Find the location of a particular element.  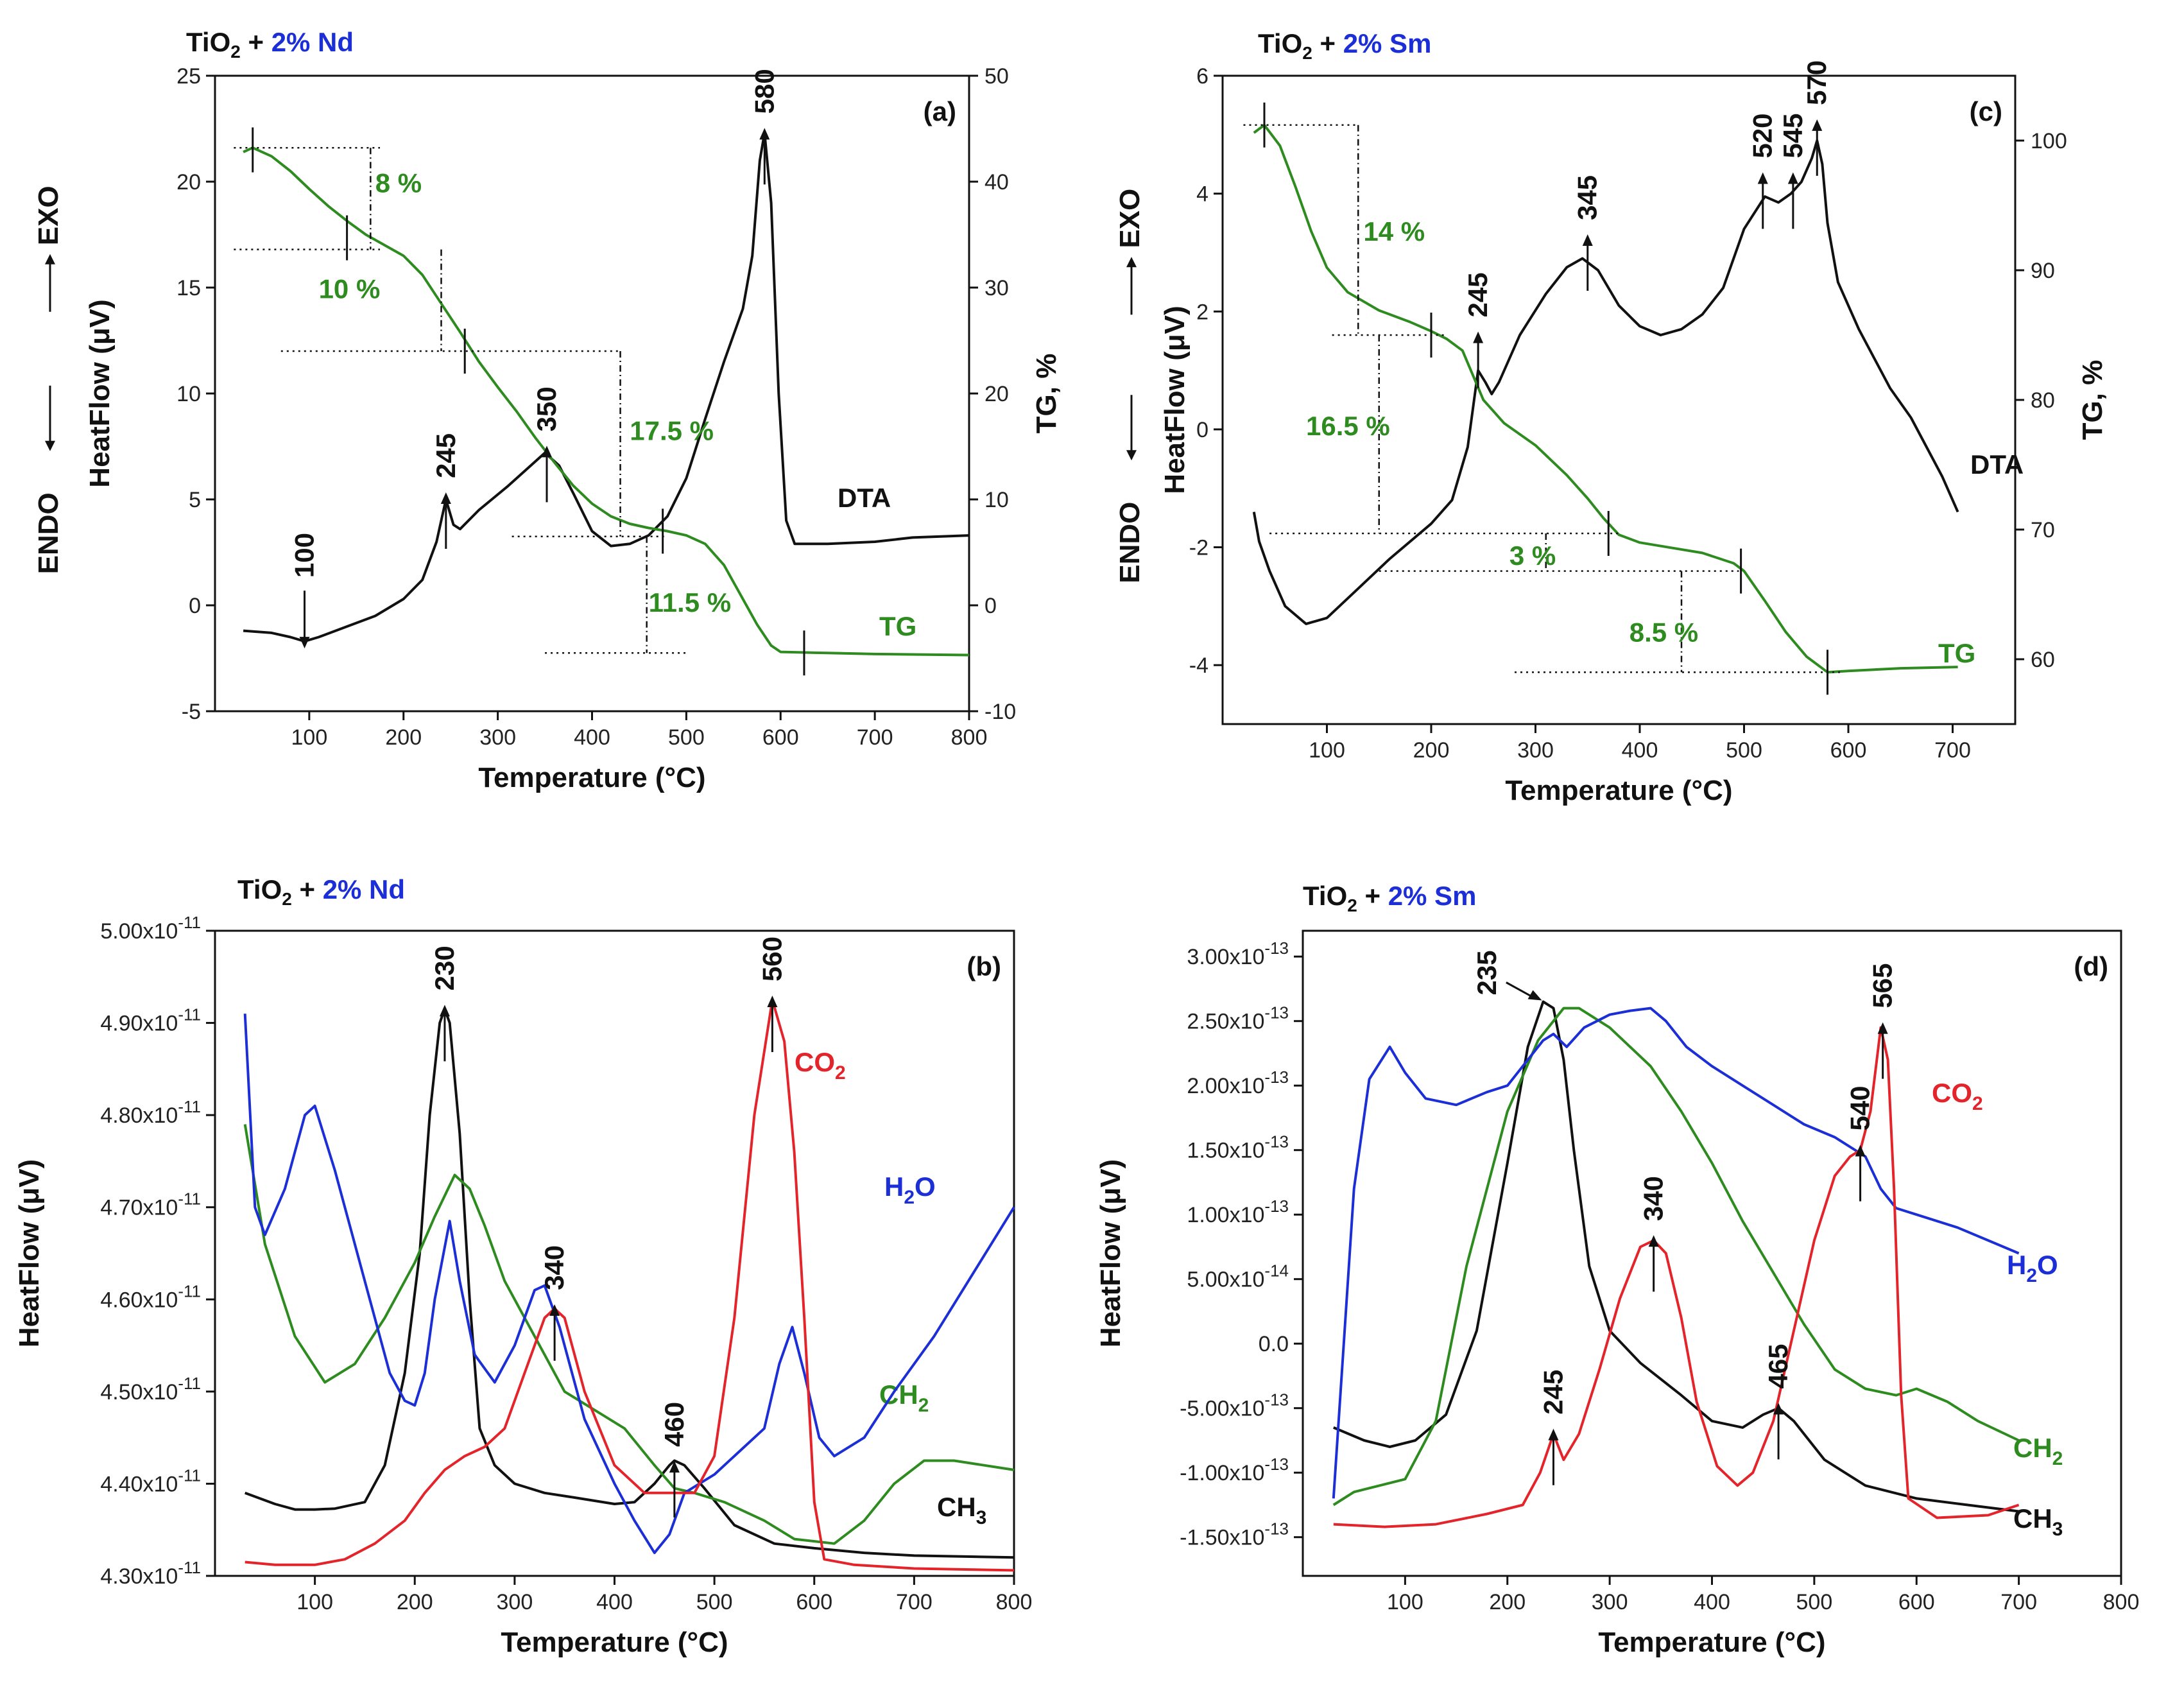

series-line-ch2 is located at coordinates (1676, 1257).